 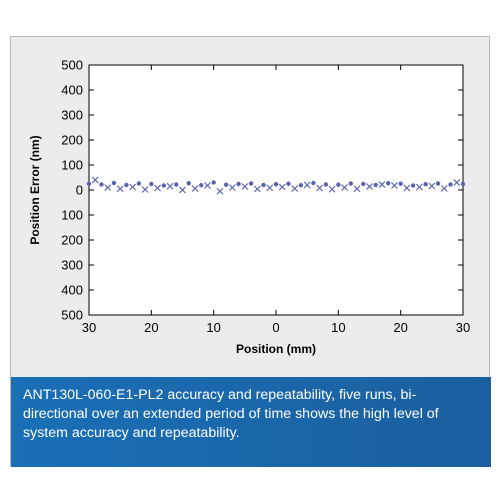 I want to click on x-tick-label: 20, so click(x=151, y=327).